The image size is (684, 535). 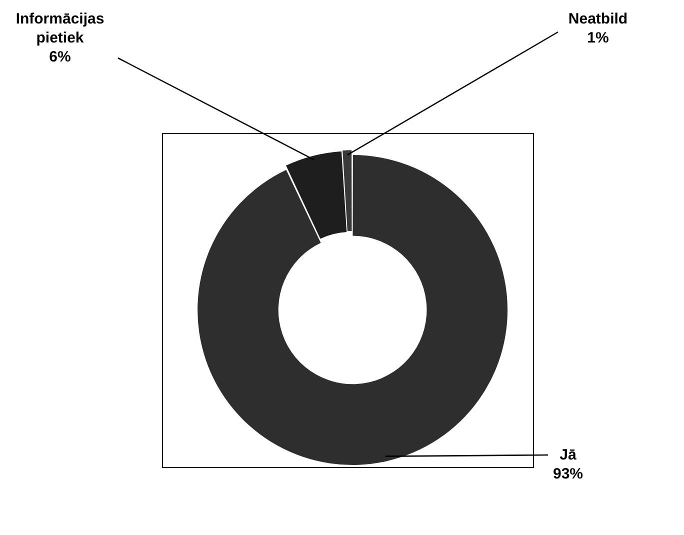 I want to click on slice-label: Informācijas pietiek, so click(x=60, y=28).